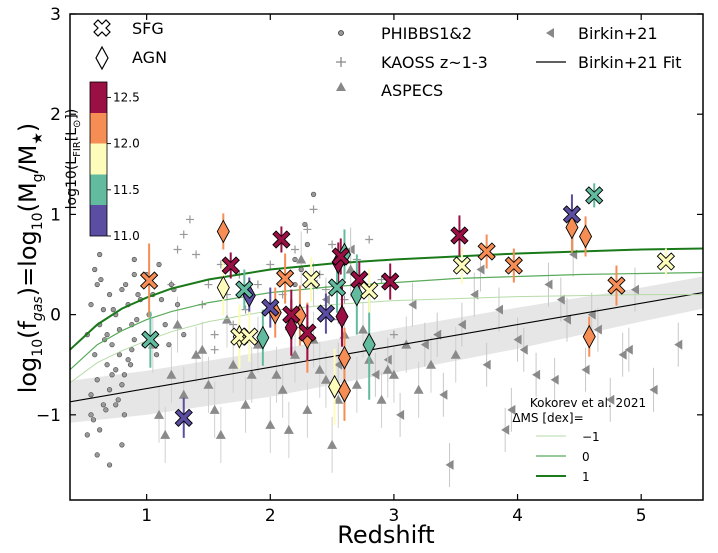 The image size is (718, 553). I want to click on ms-legend-label-plus1: 1, so click(586, 477).